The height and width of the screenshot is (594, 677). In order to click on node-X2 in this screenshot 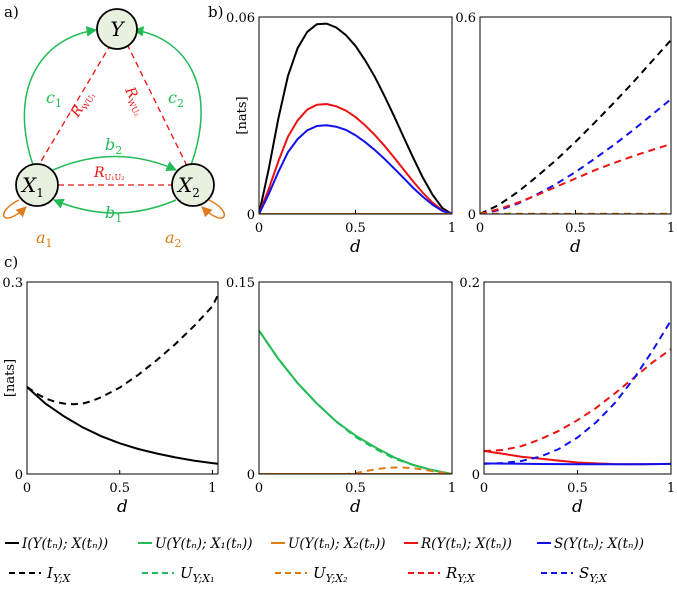, I will do `click(193, 185)`.